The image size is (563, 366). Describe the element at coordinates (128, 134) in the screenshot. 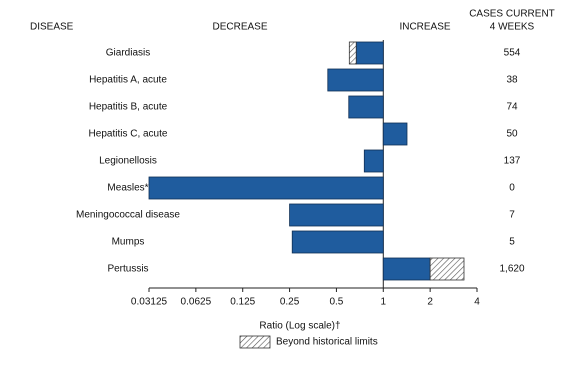

I see `category-label: Hepatitis C, acute` at that location.